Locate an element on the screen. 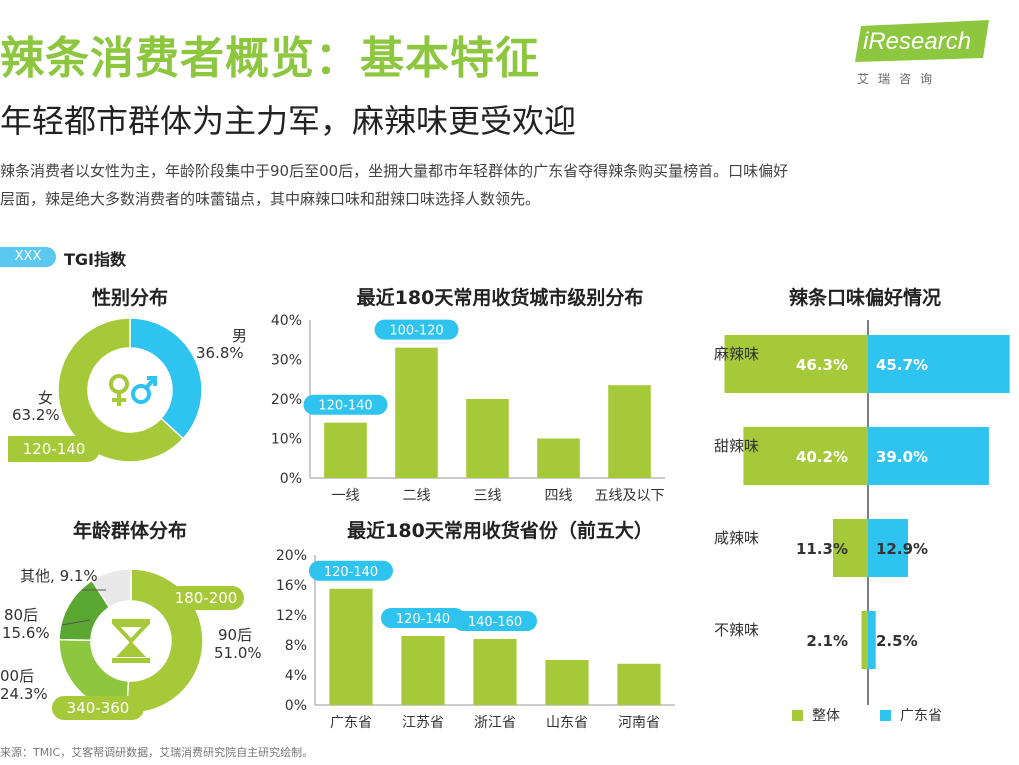 This screenshot has width=1019, height=765. province-chart-title: 最近180天常用收货省份（前五大） is located at coordinates (500, 531).